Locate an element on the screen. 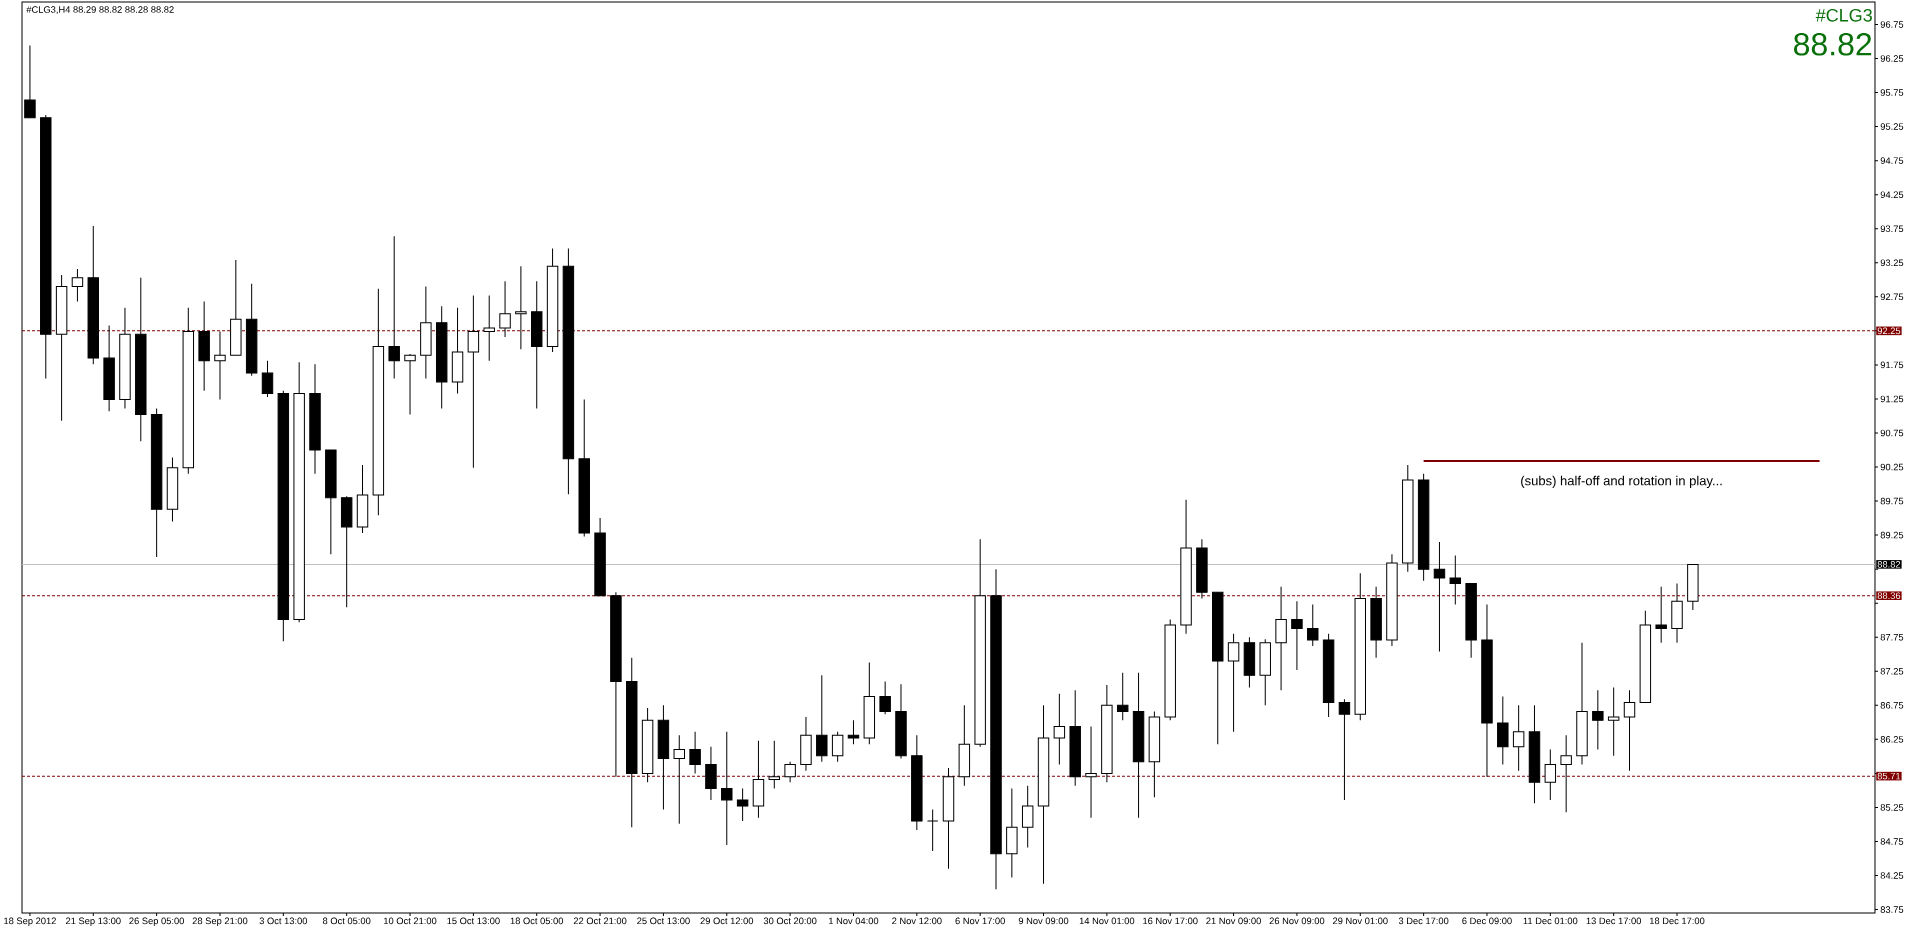 The width and height of the screenshot is (1914, 931). y-tick-label: 86.25 is located at coordinates (1892, 739).